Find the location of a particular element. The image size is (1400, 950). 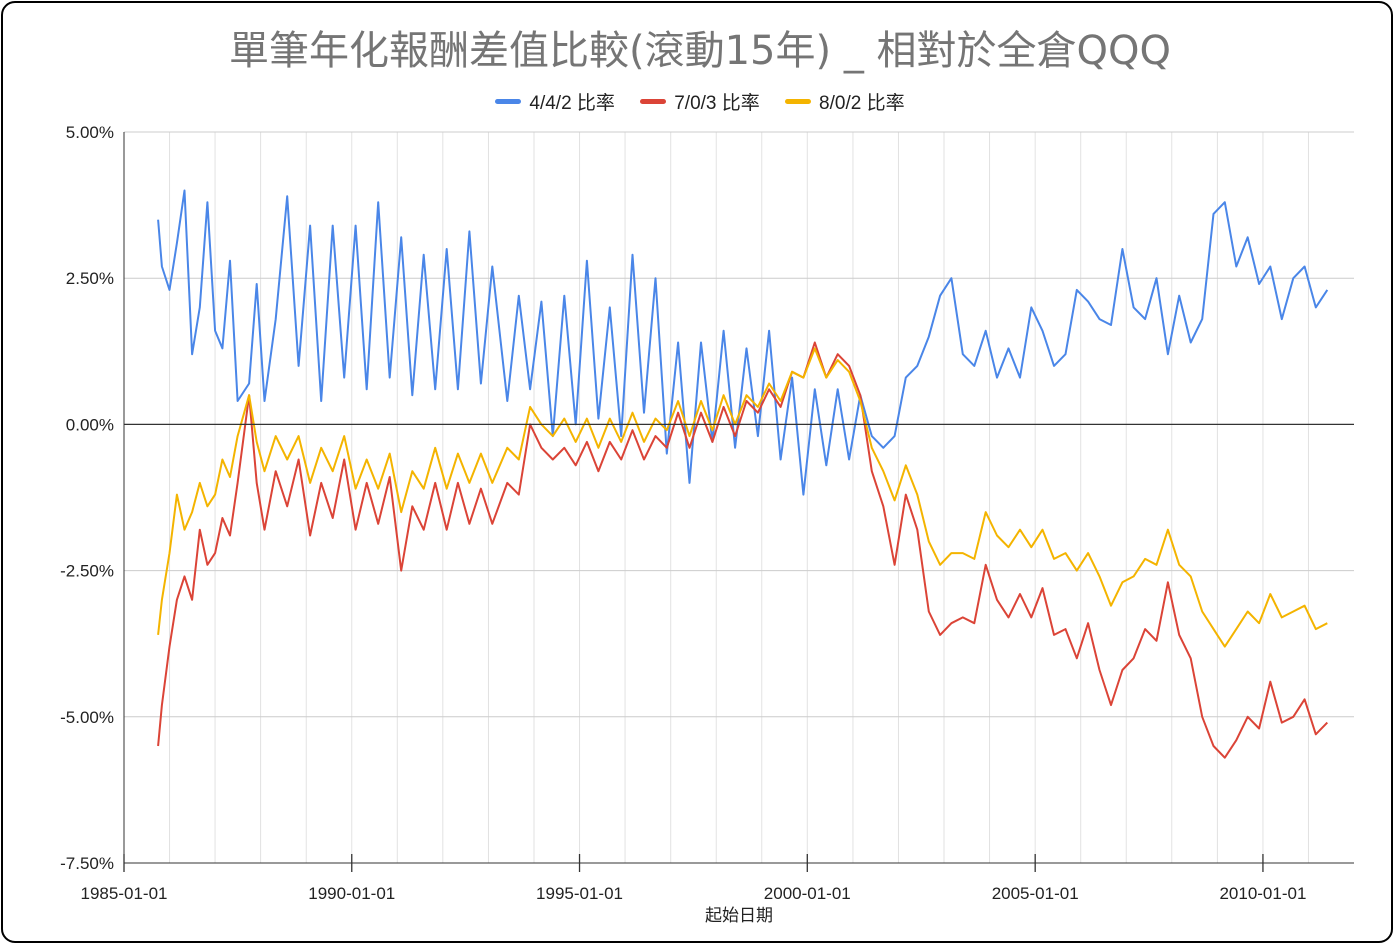

legend-item-series-2: 7/0/3 比率 is located at coordinates (700, 101).